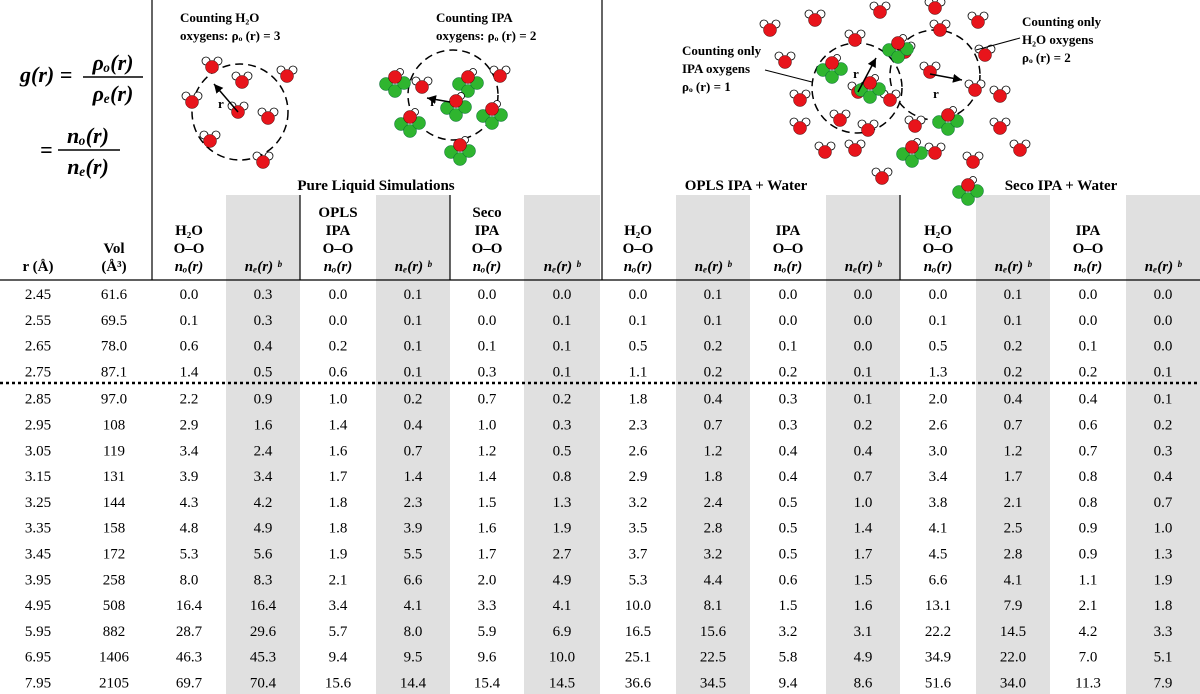 The image size is (1200, 694). I want to click on cell: 2.9, so click(638, 477).